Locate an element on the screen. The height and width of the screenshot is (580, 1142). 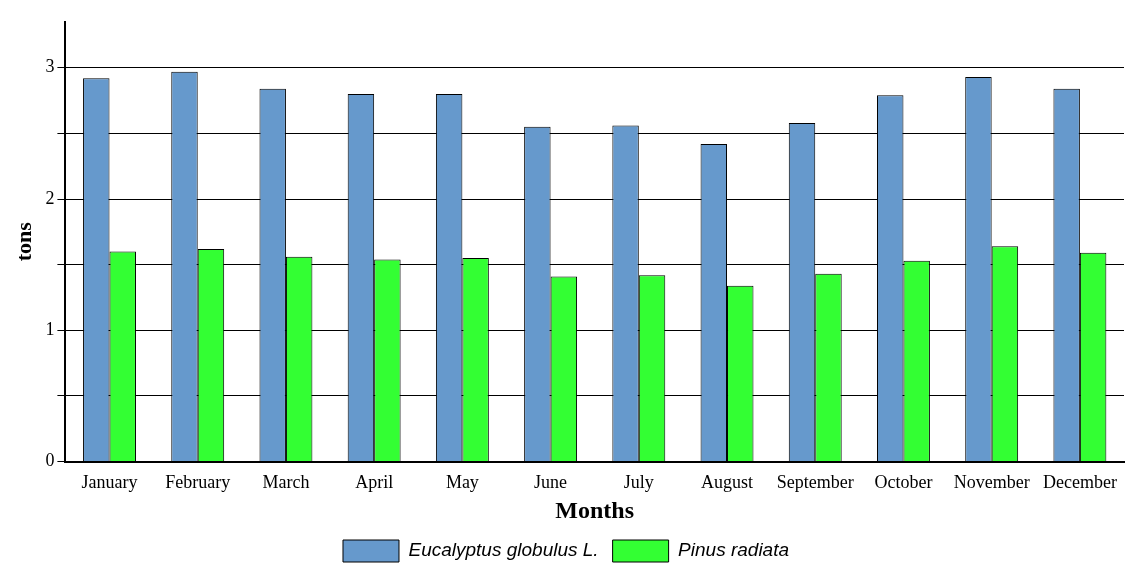
y-tick-label: 0 is located at coordinates (50, 460).